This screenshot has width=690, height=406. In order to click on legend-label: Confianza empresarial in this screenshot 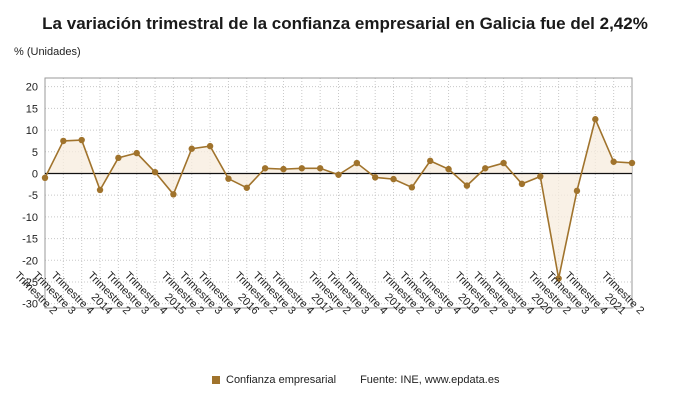, I will do `click(281, 380)`.